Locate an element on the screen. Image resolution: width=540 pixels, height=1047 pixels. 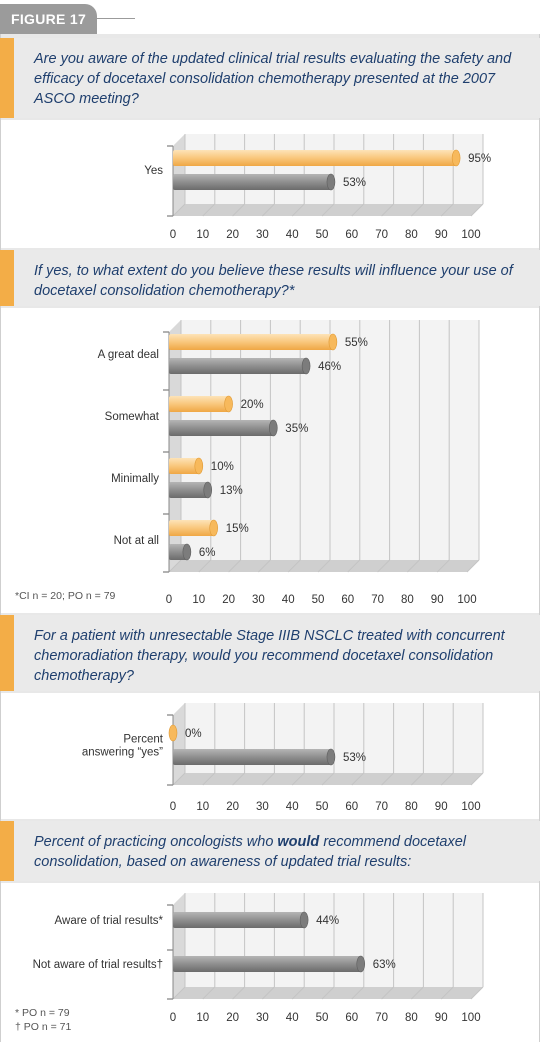
data-label: 20% is located at coordinates (252, 405).